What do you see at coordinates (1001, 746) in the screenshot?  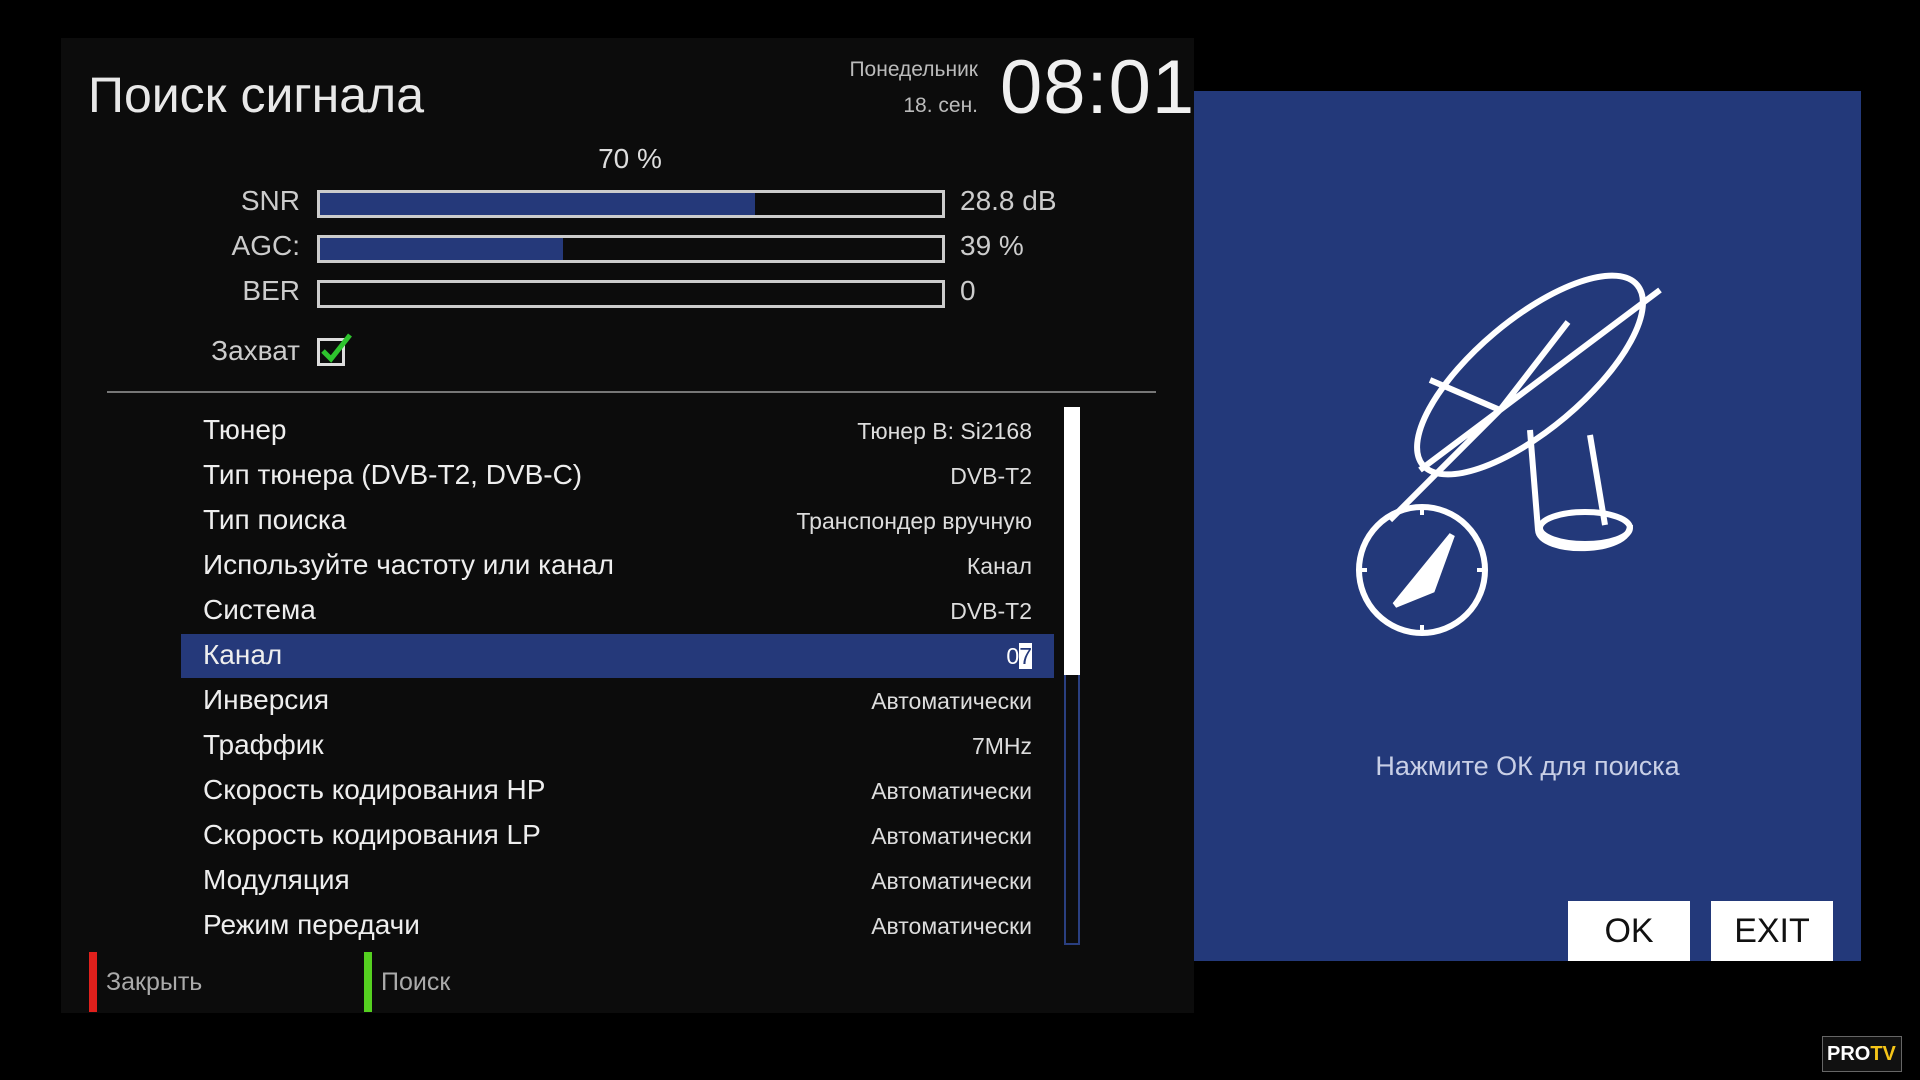 I see `setting-value: 7MHz` at bounding box center [1001, 746].